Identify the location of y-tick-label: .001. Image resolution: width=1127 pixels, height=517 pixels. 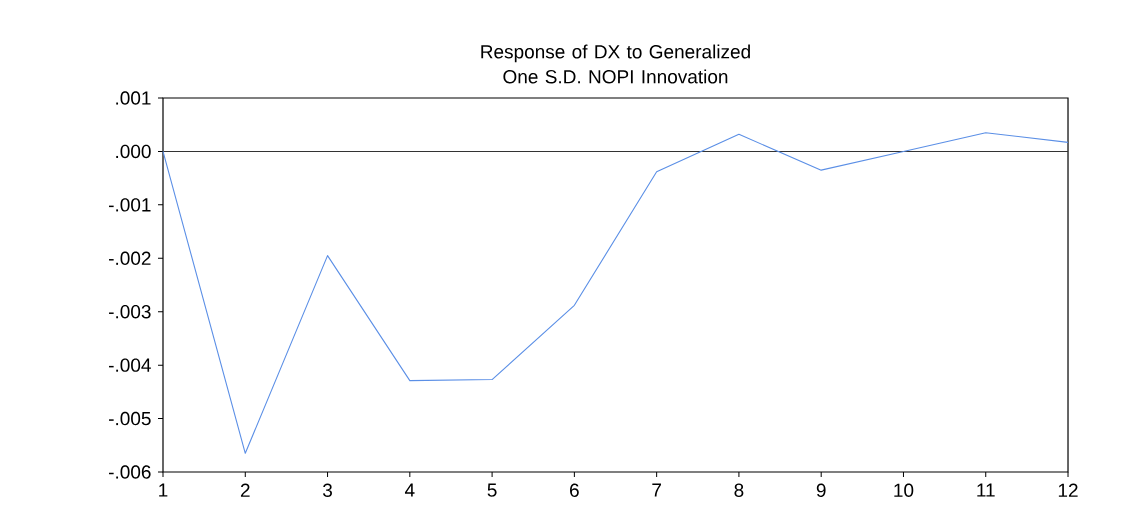
(133, 98).